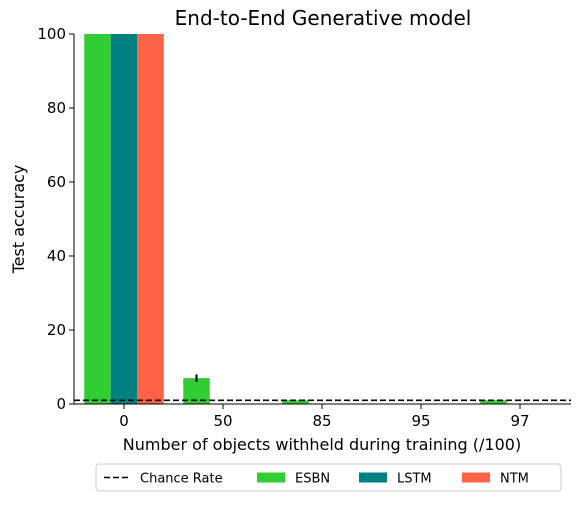  Describe the element at coordinates (181, 479) in the screenshot. I see `legend-label-chance-rate: Chance Rate` at that location.